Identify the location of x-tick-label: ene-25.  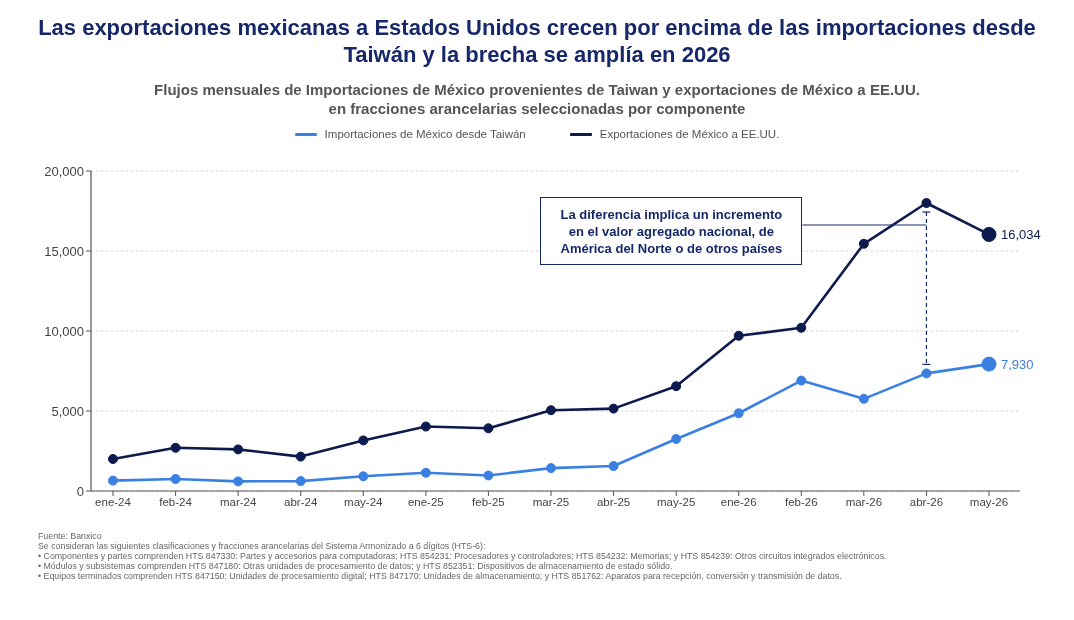
(425, 502).